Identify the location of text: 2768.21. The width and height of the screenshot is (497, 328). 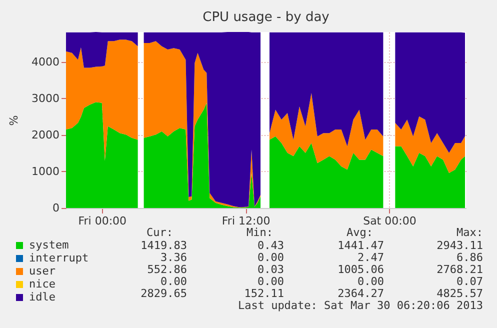
(459, 269).